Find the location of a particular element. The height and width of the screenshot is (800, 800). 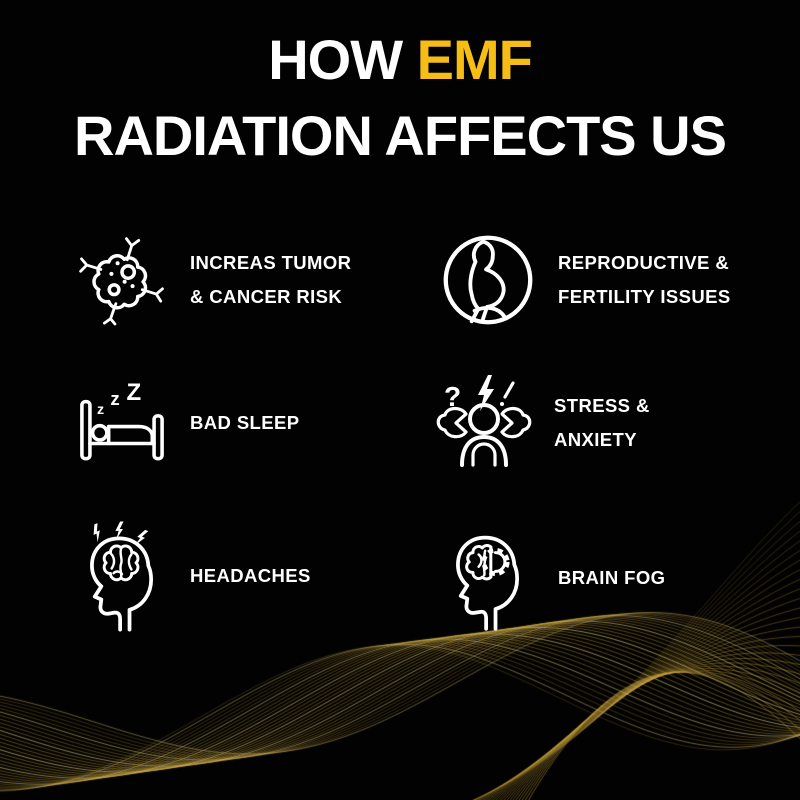

effect-item-fertility: REPRODUCTIVE & FERTILITY ISSUES is located at coordinates (581, 280).